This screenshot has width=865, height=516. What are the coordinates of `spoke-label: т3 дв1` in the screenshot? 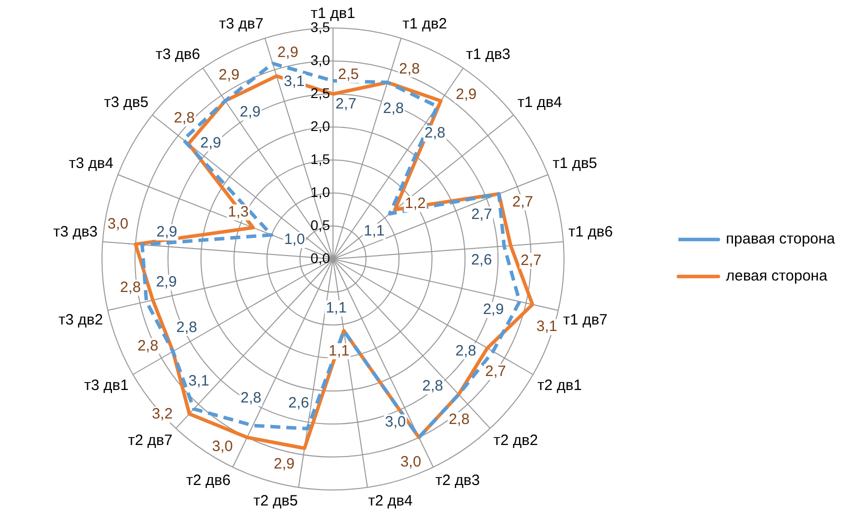 It's located at (106, 385).